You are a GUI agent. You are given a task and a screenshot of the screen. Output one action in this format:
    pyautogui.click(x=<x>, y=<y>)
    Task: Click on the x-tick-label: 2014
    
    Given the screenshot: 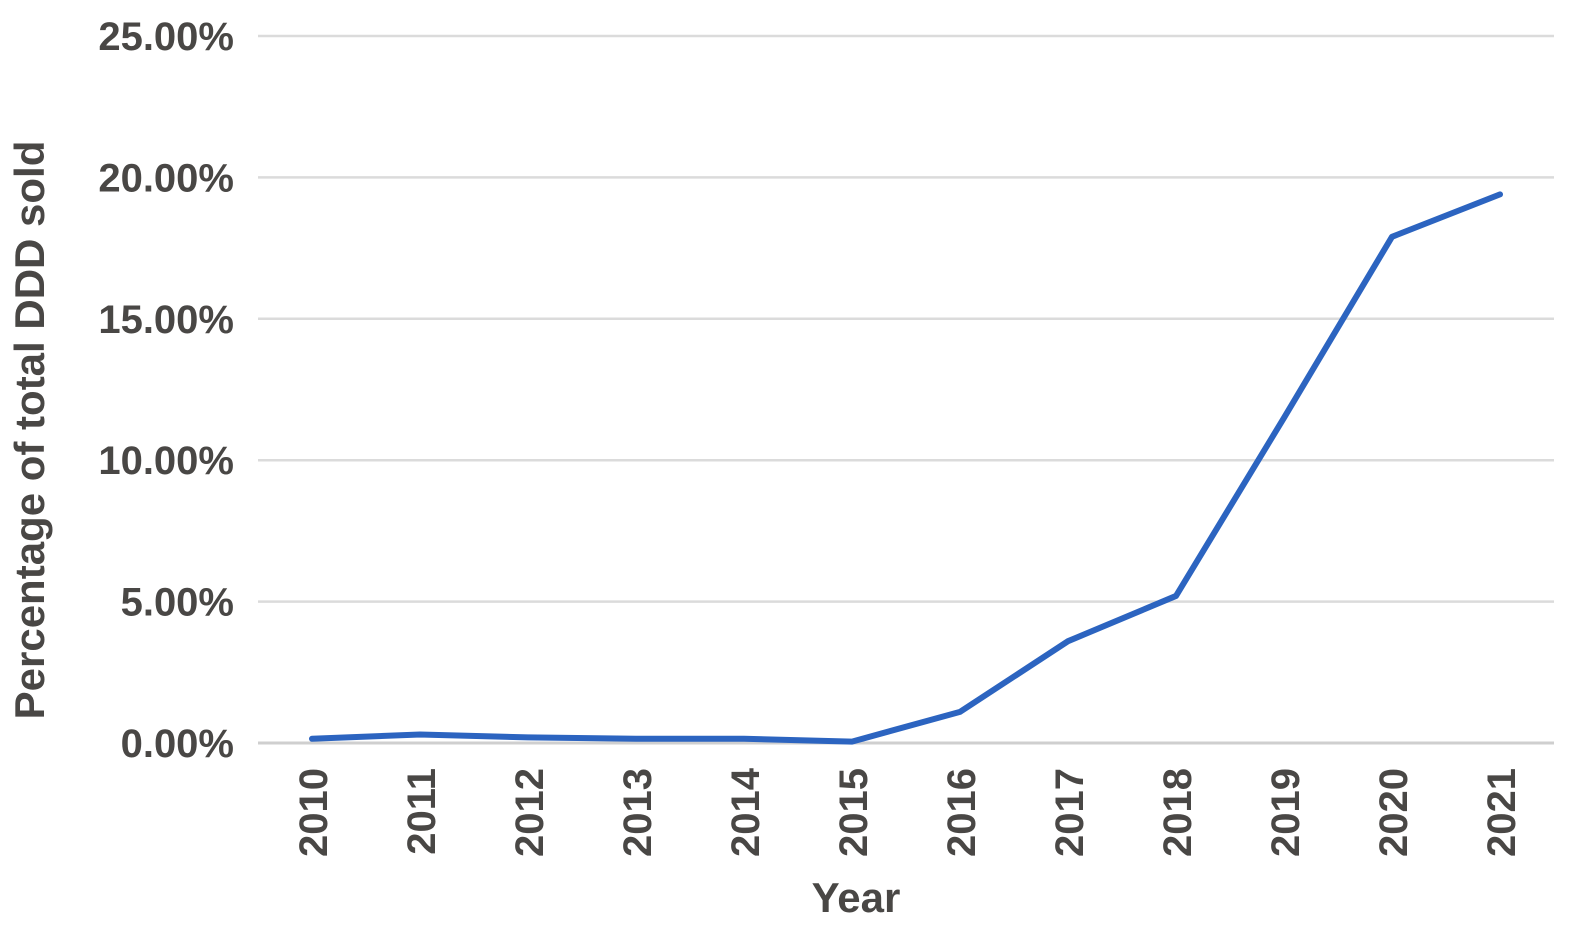 What is the action you would take?
    pyautogui.click(x=746, y=812)
    